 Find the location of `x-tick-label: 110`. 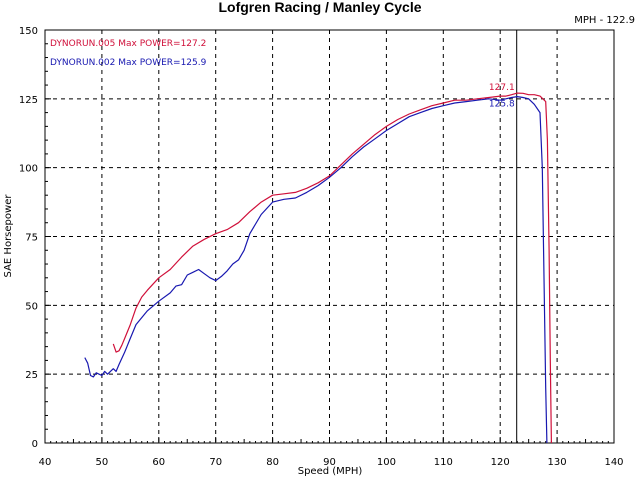

x-tick-label: 110 is located at coordinates (443, 462).